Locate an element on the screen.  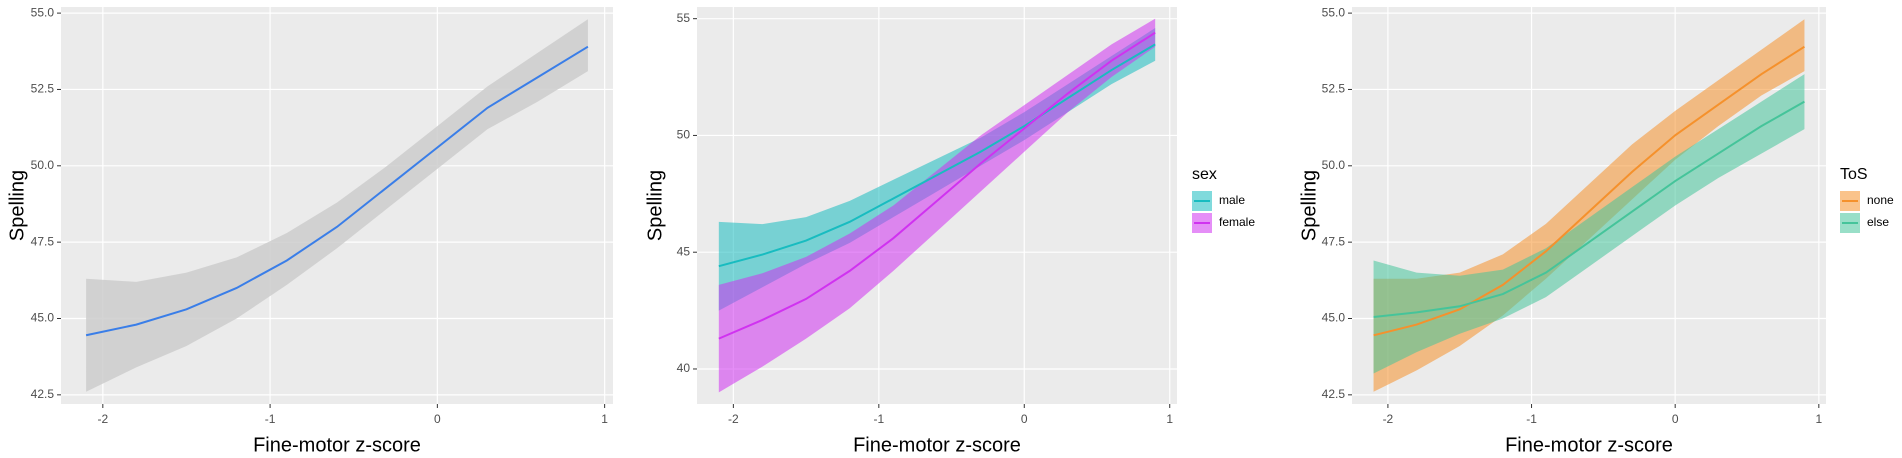
y-tick-label: 40 is located at coordinates (684, 368).